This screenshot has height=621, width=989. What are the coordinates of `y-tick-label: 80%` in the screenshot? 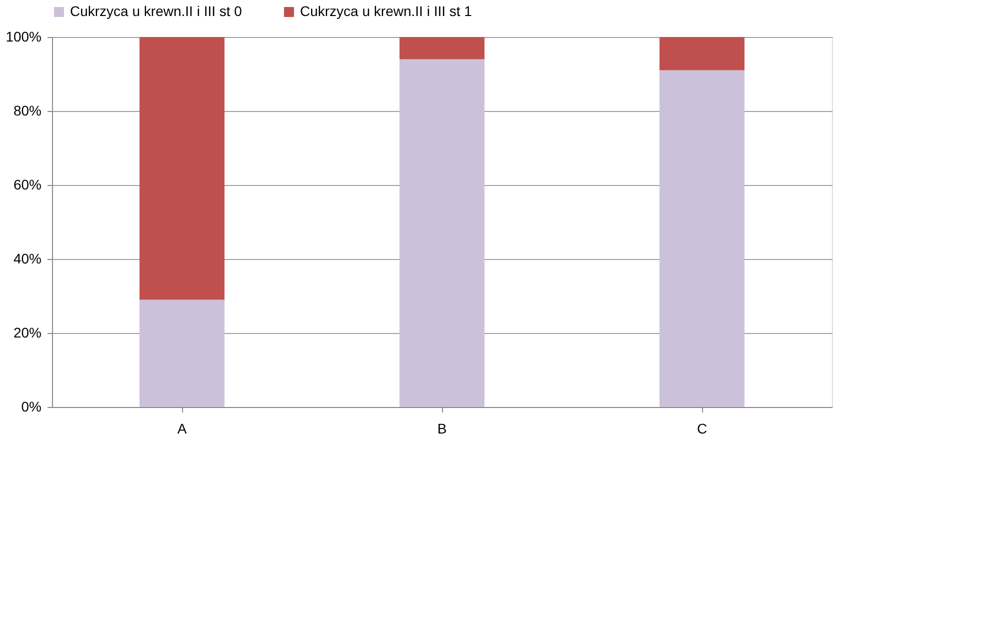 It's located at (27, 110).